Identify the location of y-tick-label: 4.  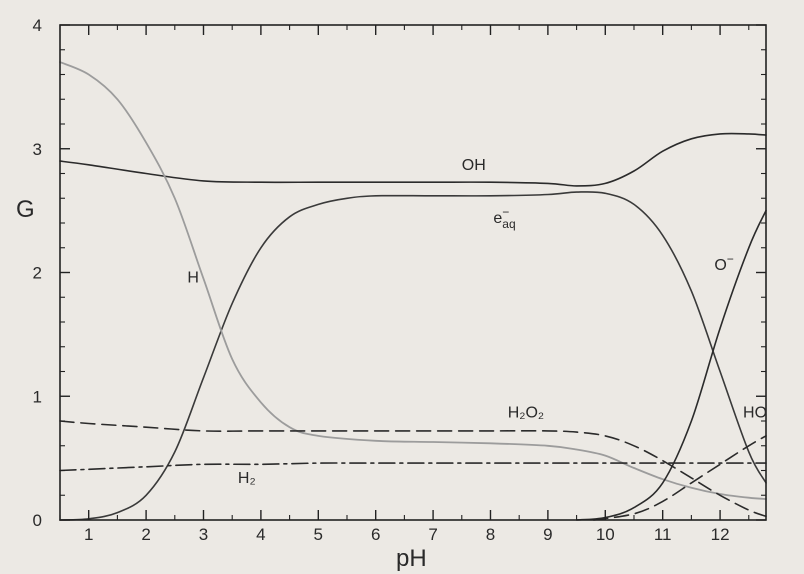
(37, 25).